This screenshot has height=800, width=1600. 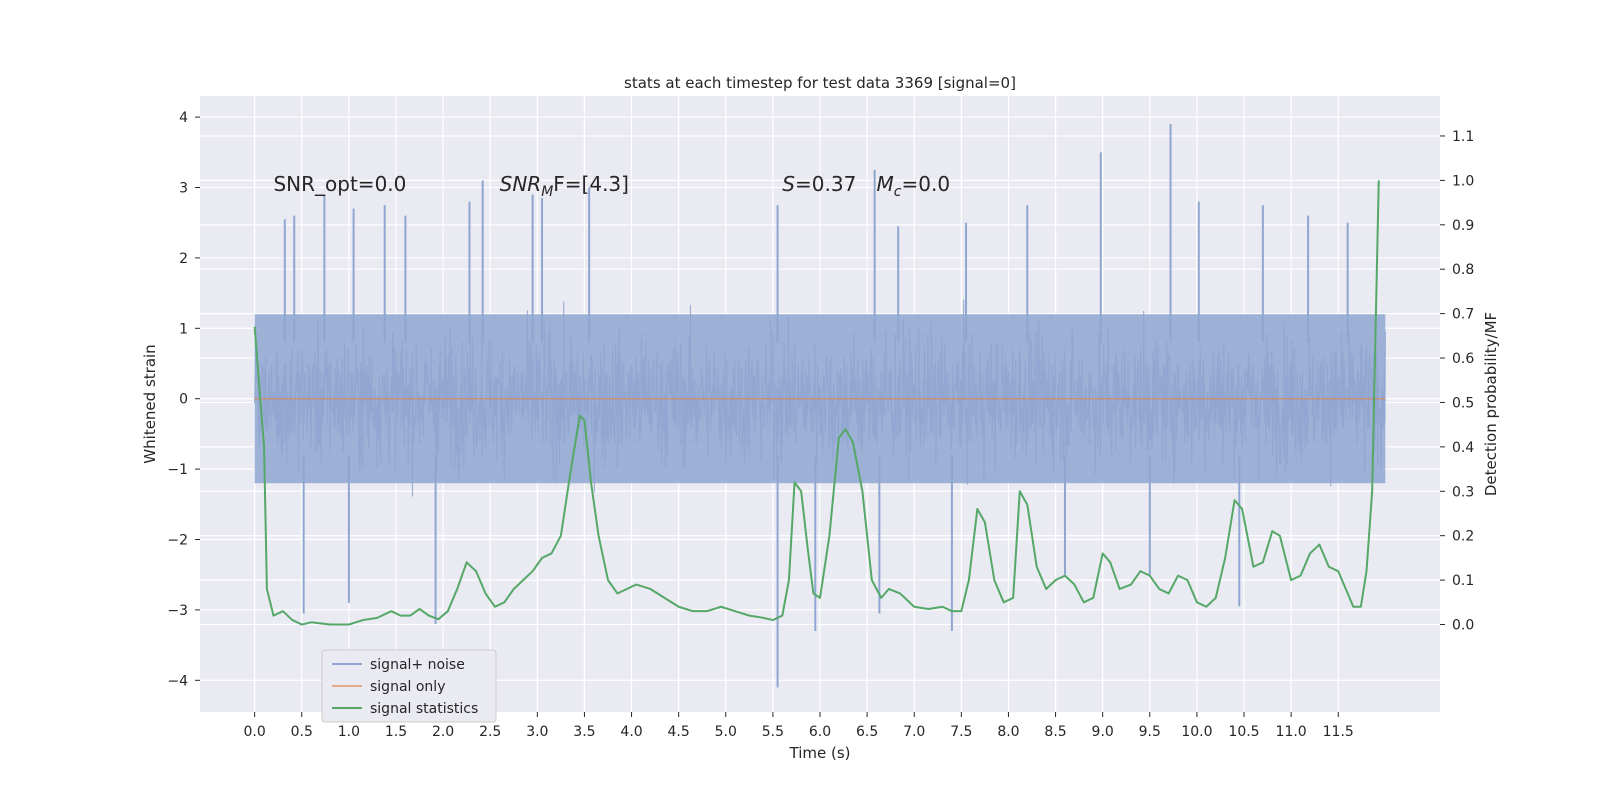 I want to click on x-tick-label: 0.5, so click(x=302, y=732).